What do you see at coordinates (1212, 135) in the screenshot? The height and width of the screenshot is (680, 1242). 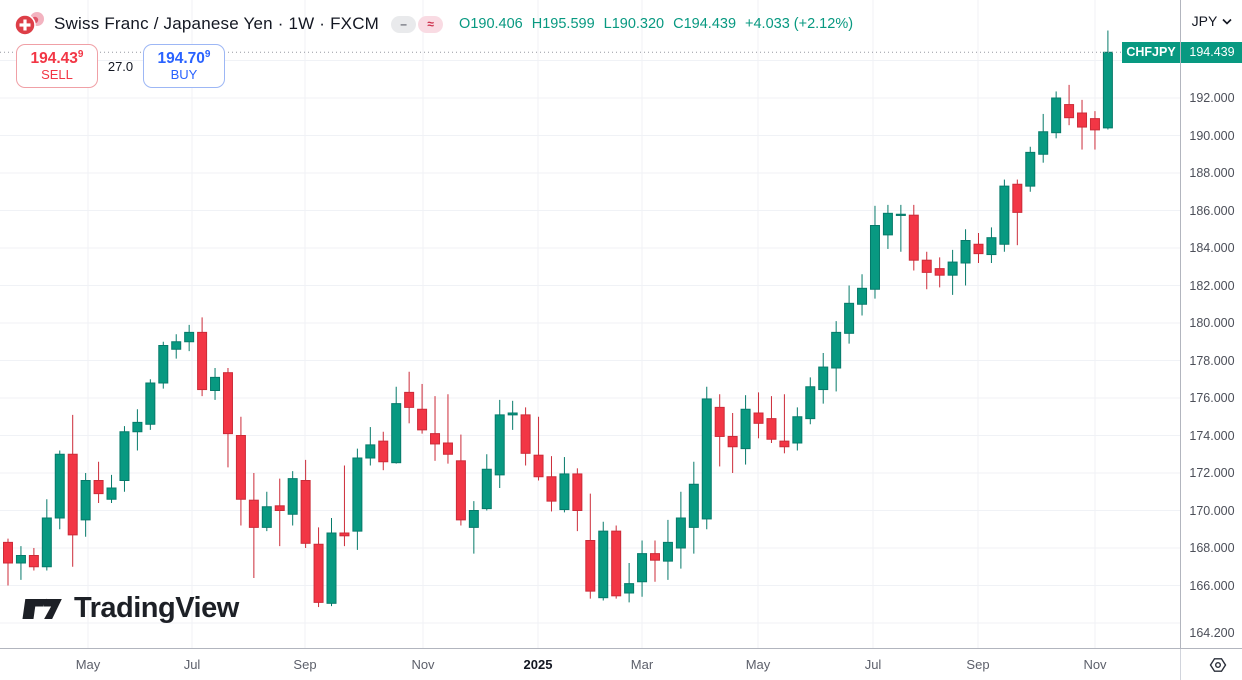 I see `price-tick-label: 190.000` at bounding box center [1212, 135].